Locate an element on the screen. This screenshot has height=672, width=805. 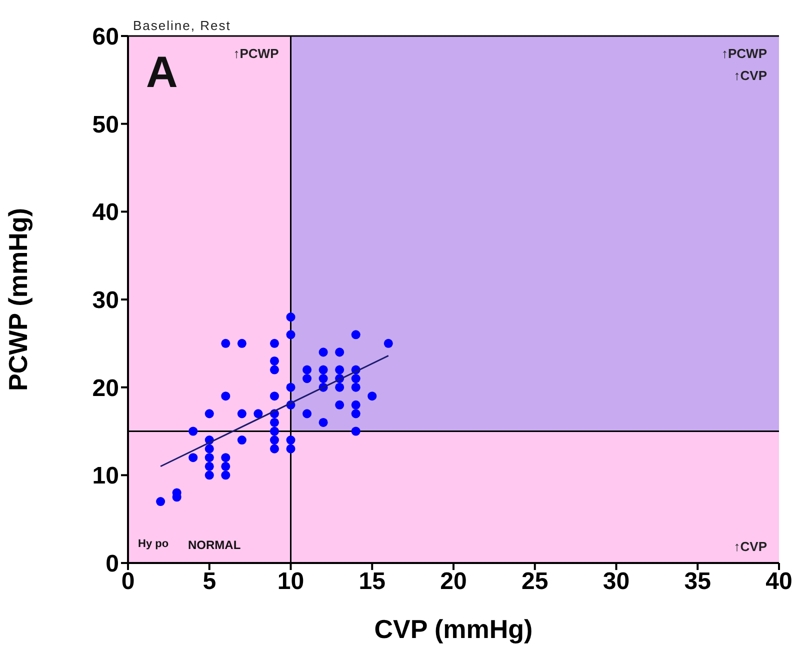
y-tick-label: 50 is located at coordinates (105, 124).